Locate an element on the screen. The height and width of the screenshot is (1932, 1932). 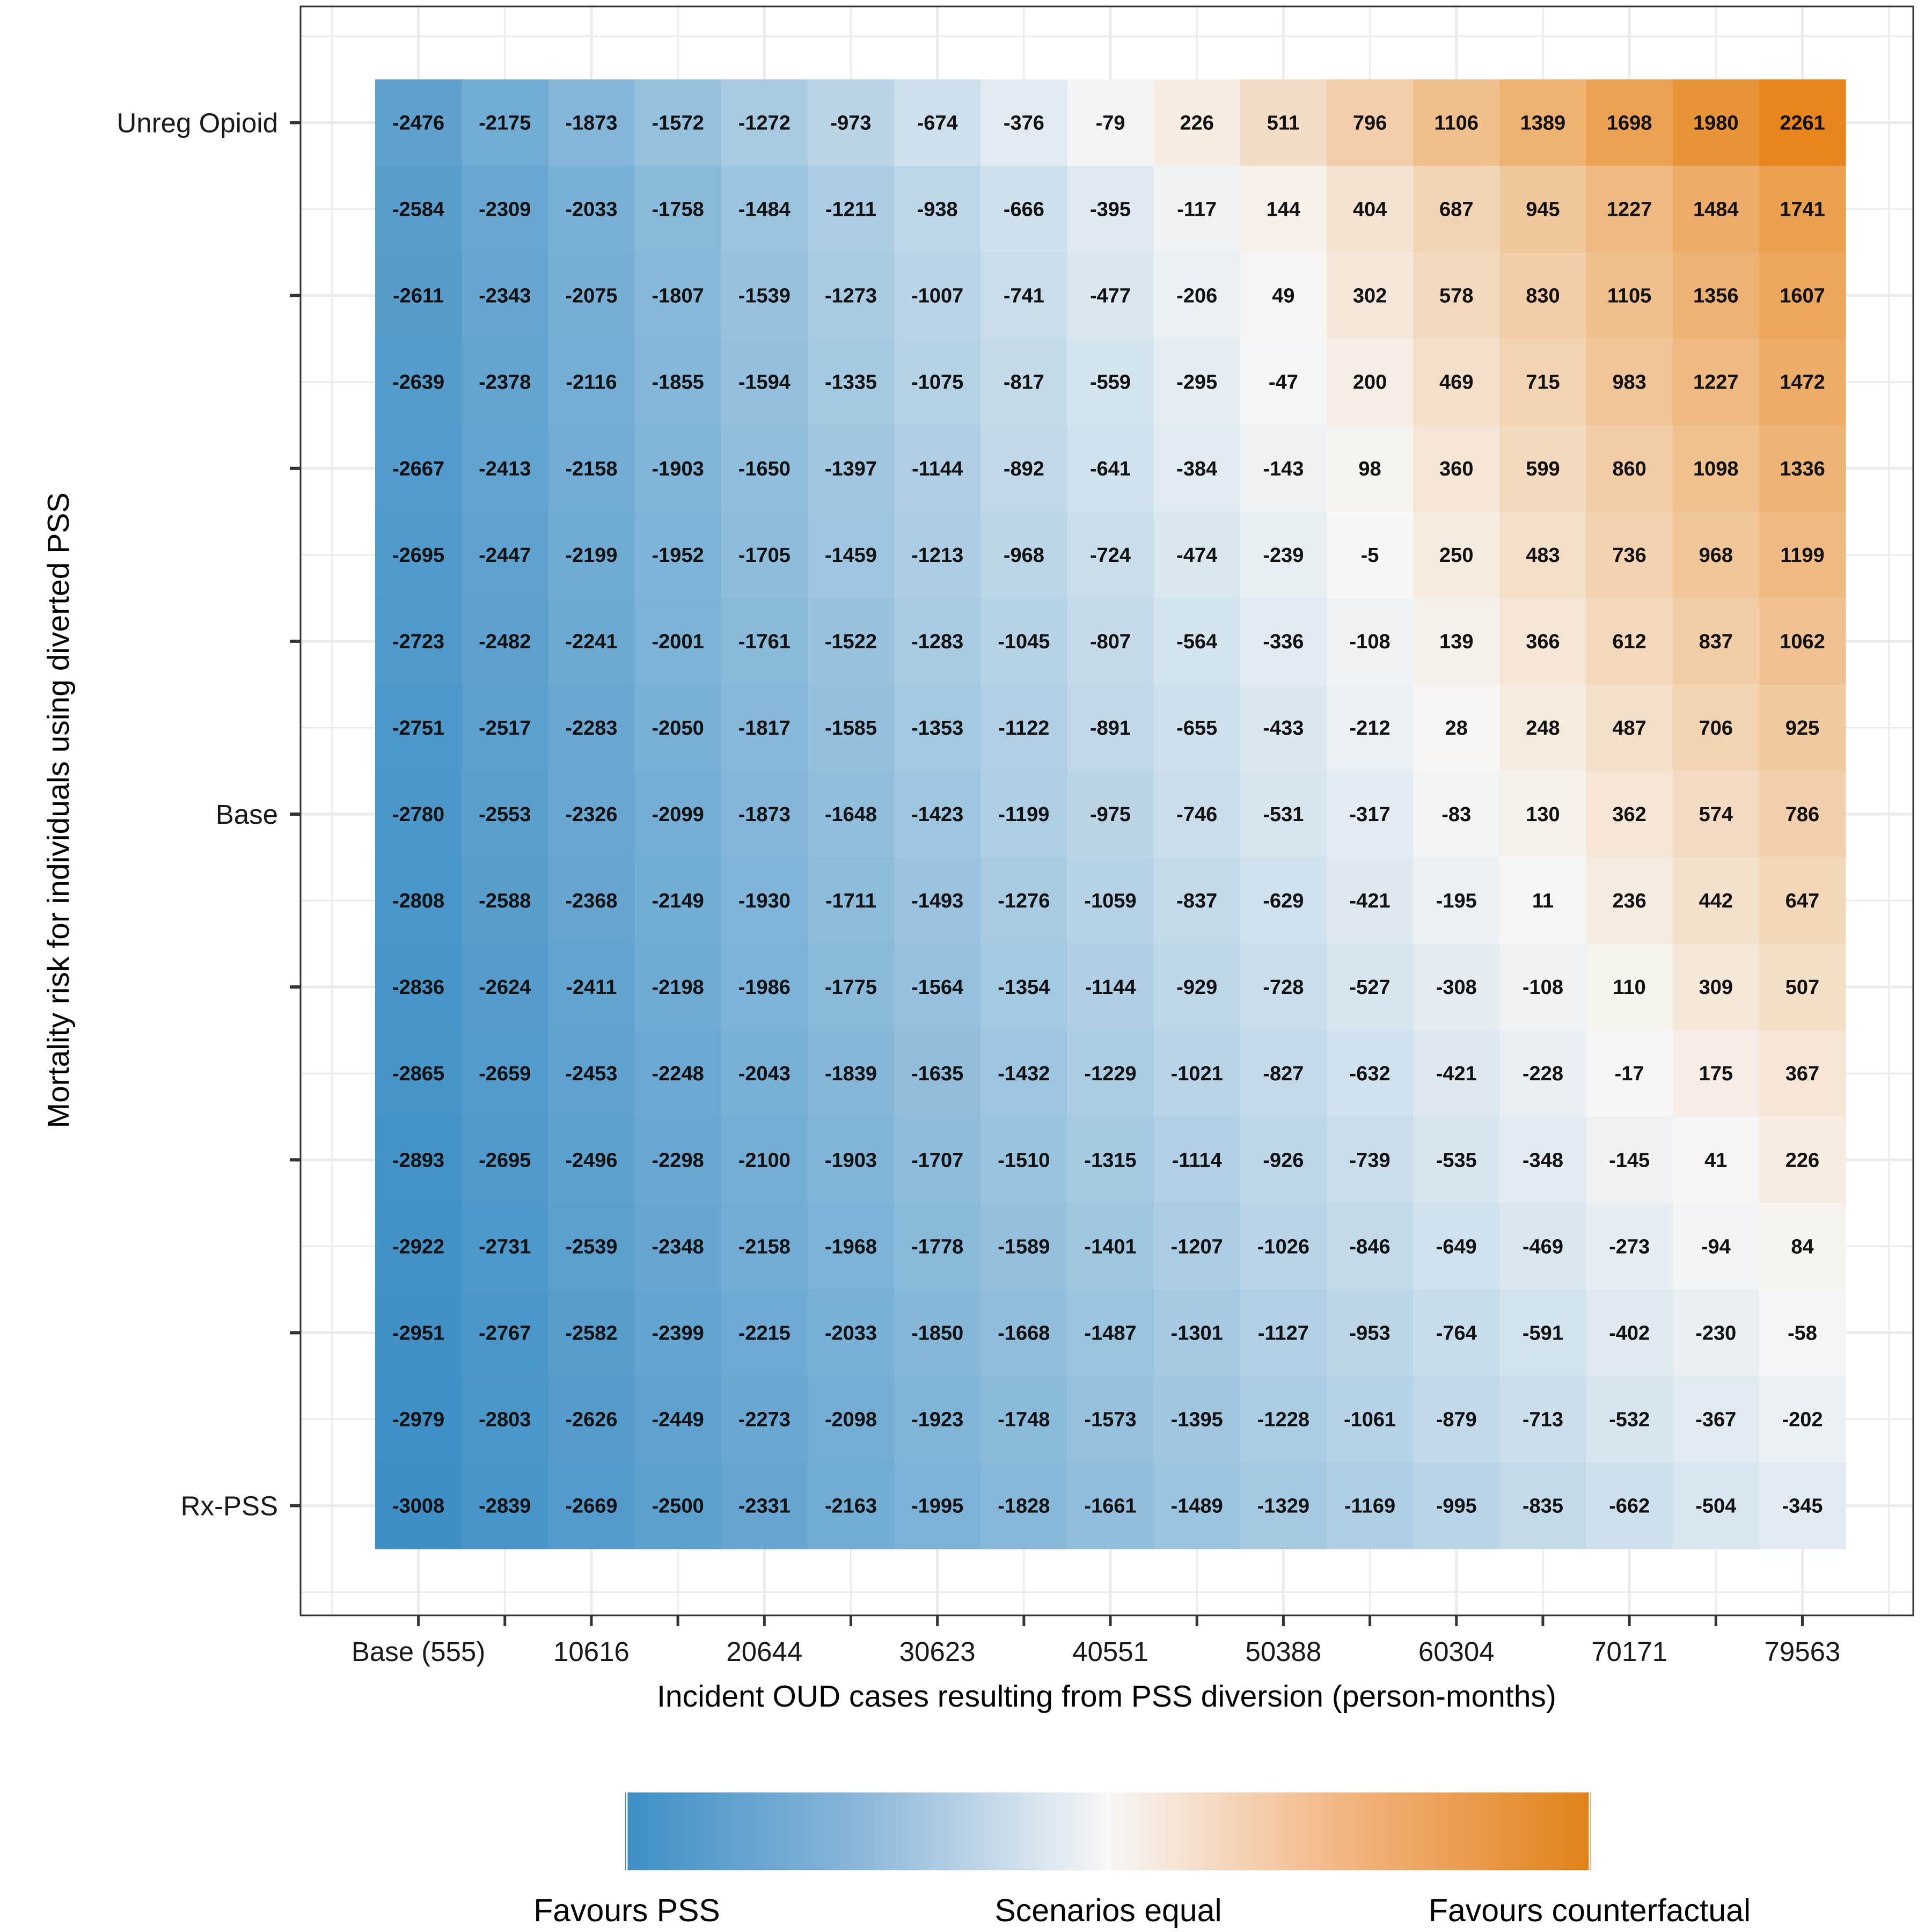
cell-value-label: -1329 is located at coordinates (1283, 1506).